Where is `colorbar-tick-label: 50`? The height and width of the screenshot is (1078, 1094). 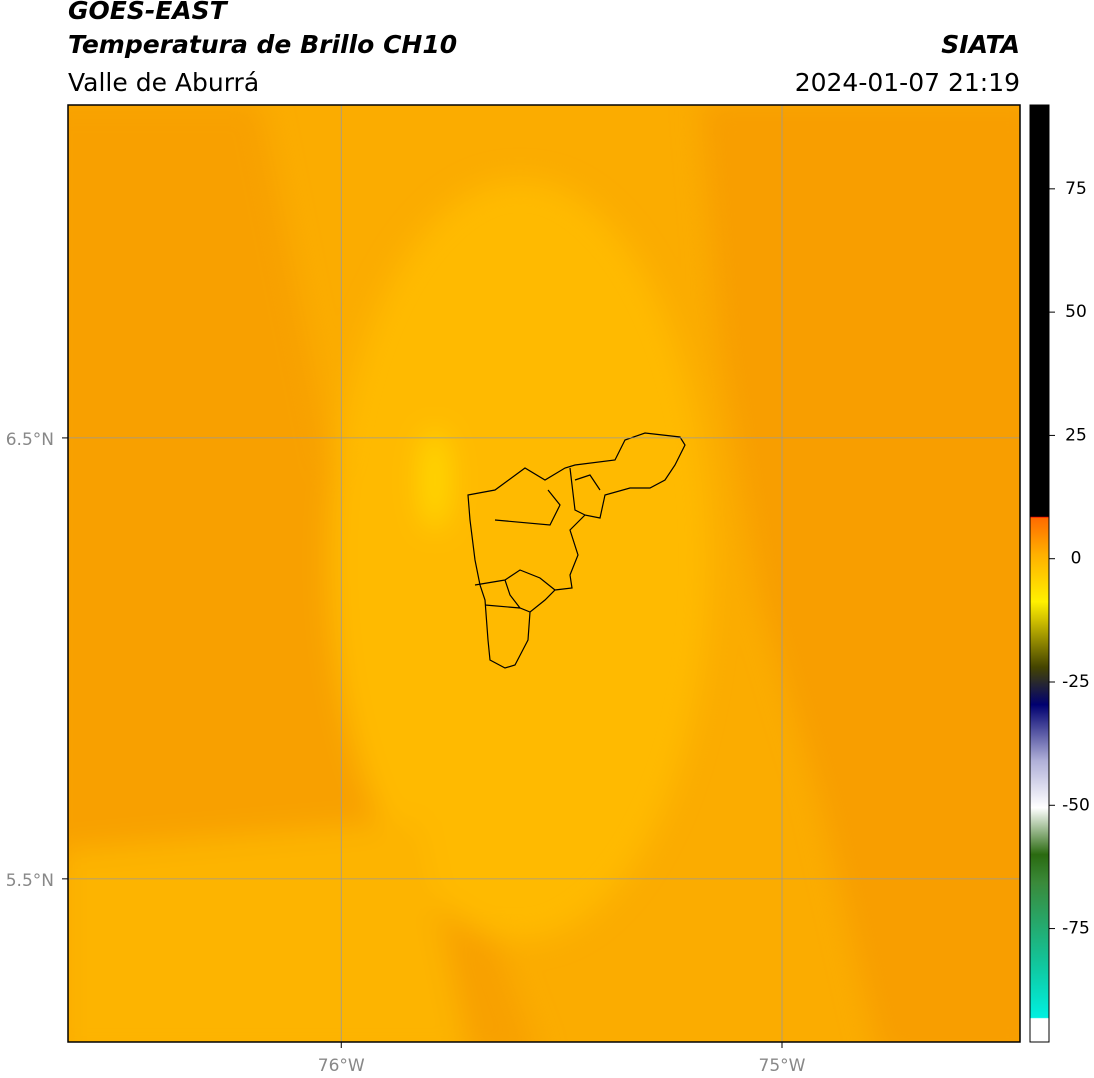 colorbar-tick-label: 50 is located at coordinates (1076, 312).